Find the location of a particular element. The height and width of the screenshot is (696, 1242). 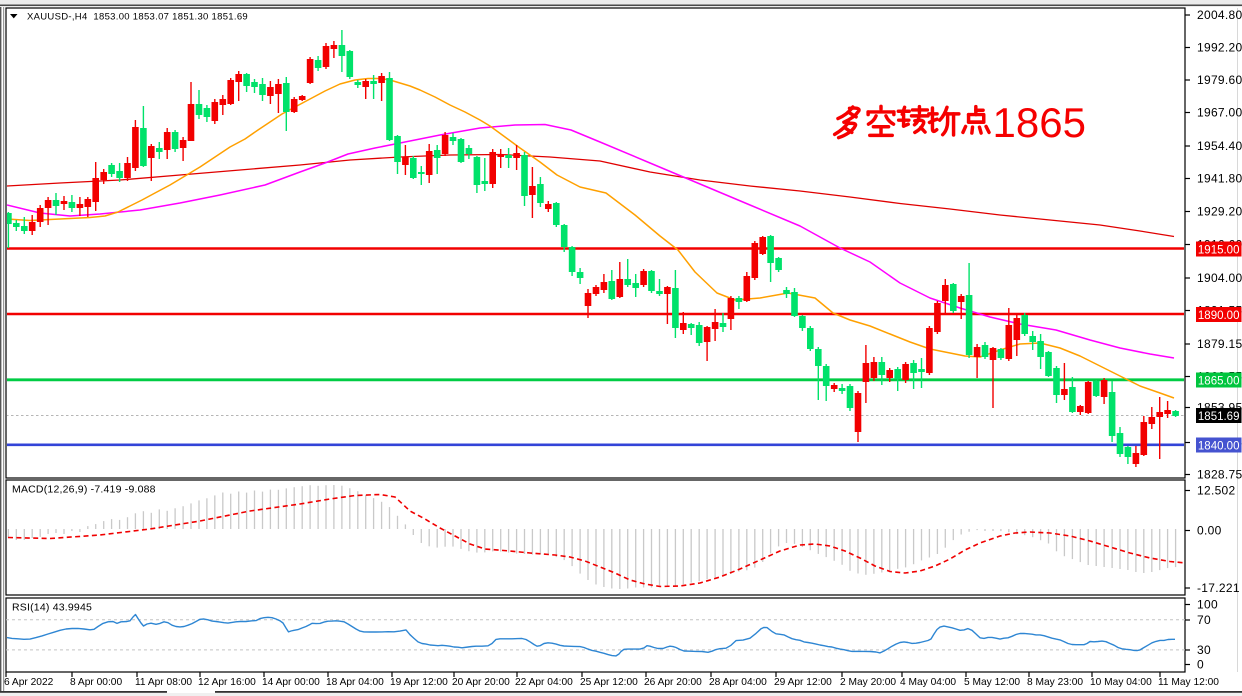

svg-text: 1979.60 is located at coordinates (1219, 80).